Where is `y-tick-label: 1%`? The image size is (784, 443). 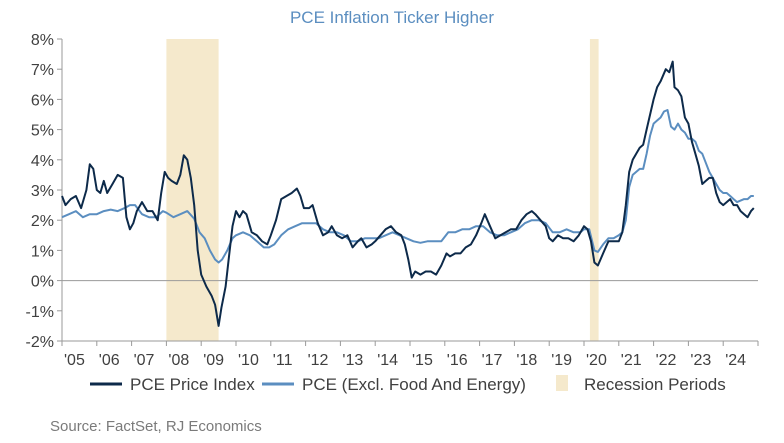
y-tick-label: 1% is located at coordinates (42, 251).